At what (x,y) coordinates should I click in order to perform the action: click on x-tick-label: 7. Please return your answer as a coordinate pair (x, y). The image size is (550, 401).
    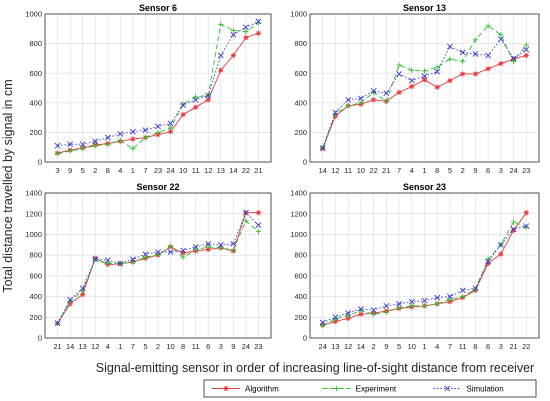
    Looking at the image, I should click on (450, 346).